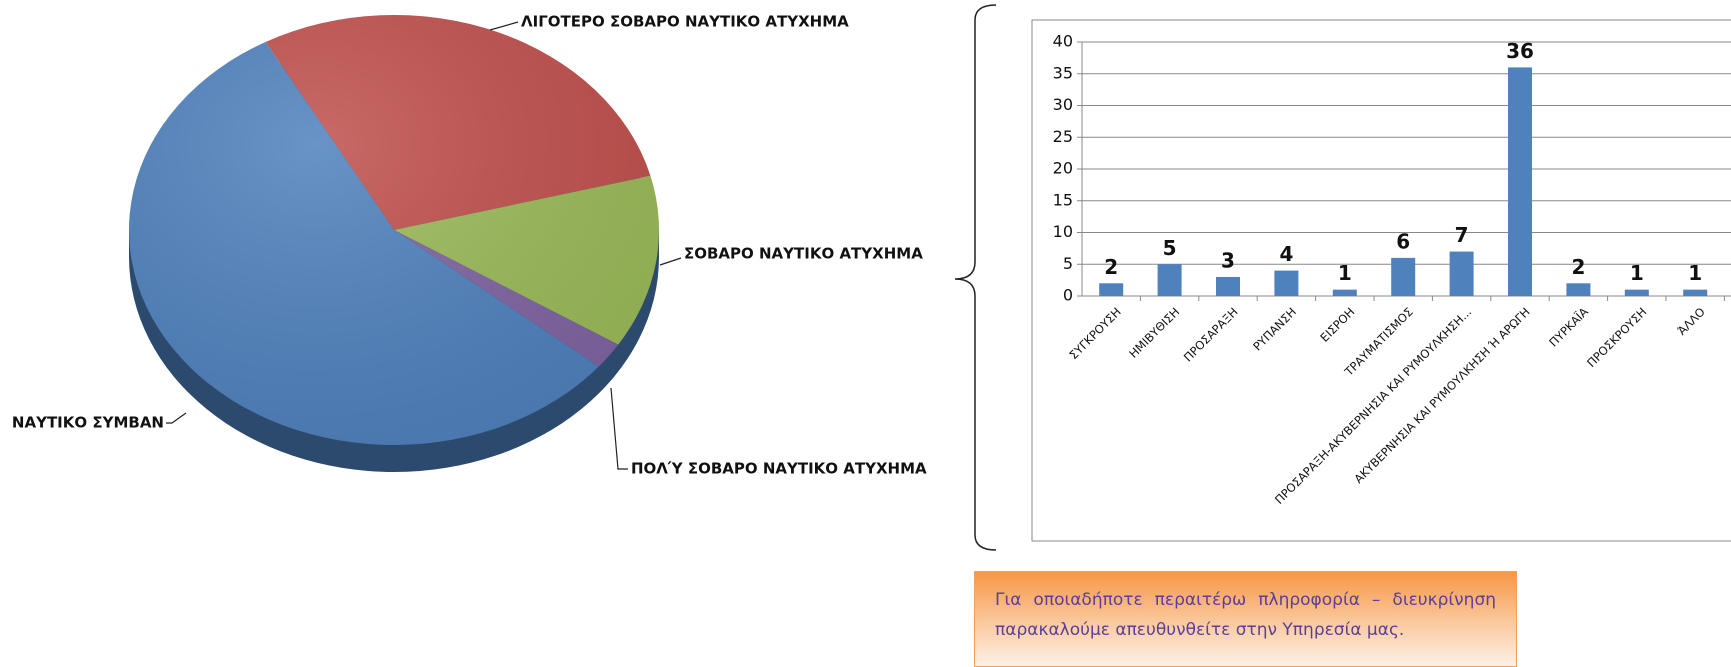 This screenshot has height=667, width=1731. Describe the element at coordinates (1170, 248) in the screenshot. I see `data-label: 5` at that location.